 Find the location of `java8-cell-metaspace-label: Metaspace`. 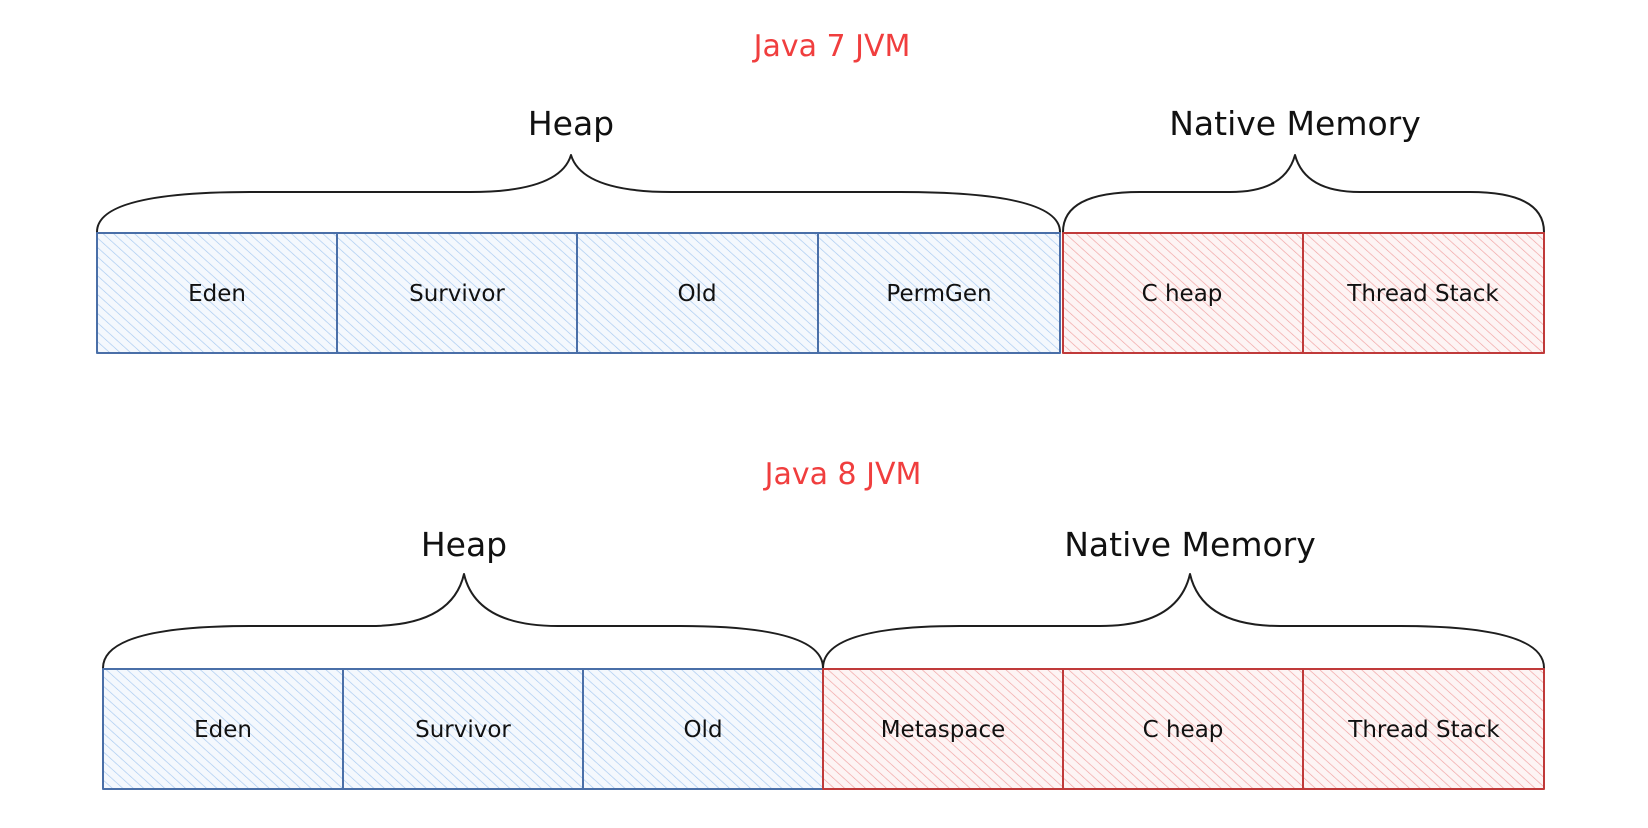

java8-cell-metaspace-label: Metaspace is located at coordinates (943, 730).